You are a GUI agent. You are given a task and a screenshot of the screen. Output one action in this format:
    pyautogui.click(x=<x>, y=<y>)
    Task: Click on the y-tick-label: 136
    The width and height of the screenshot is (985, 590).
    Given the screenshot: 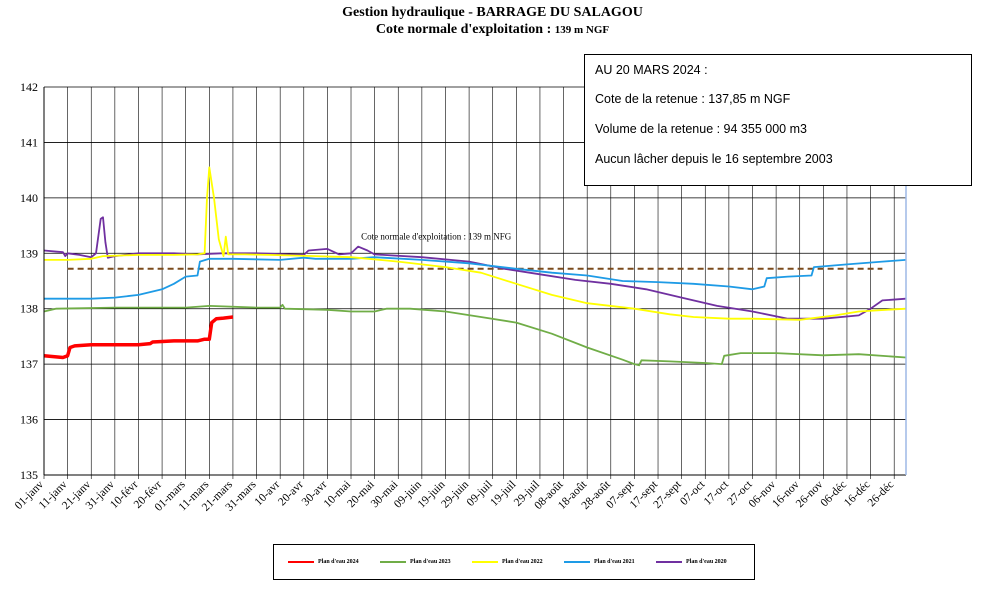 What is the action you would take?
    pyautogui.click(x=29, y=420)
    